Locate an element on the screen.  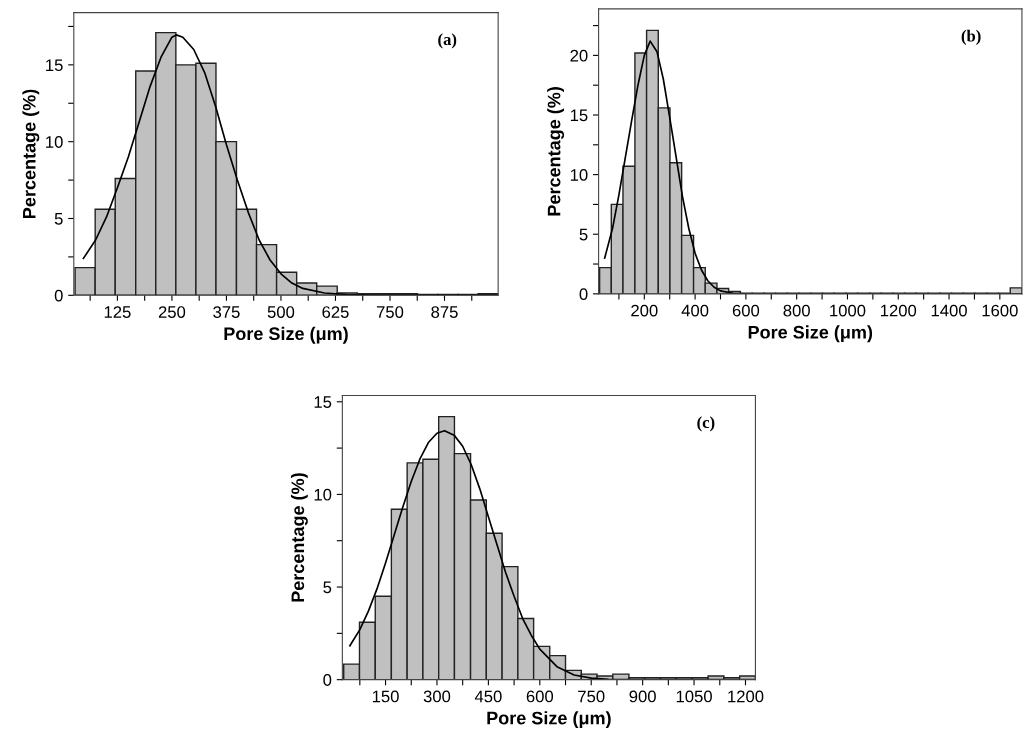
annotation: (a) is located at coordinates (447, 41).